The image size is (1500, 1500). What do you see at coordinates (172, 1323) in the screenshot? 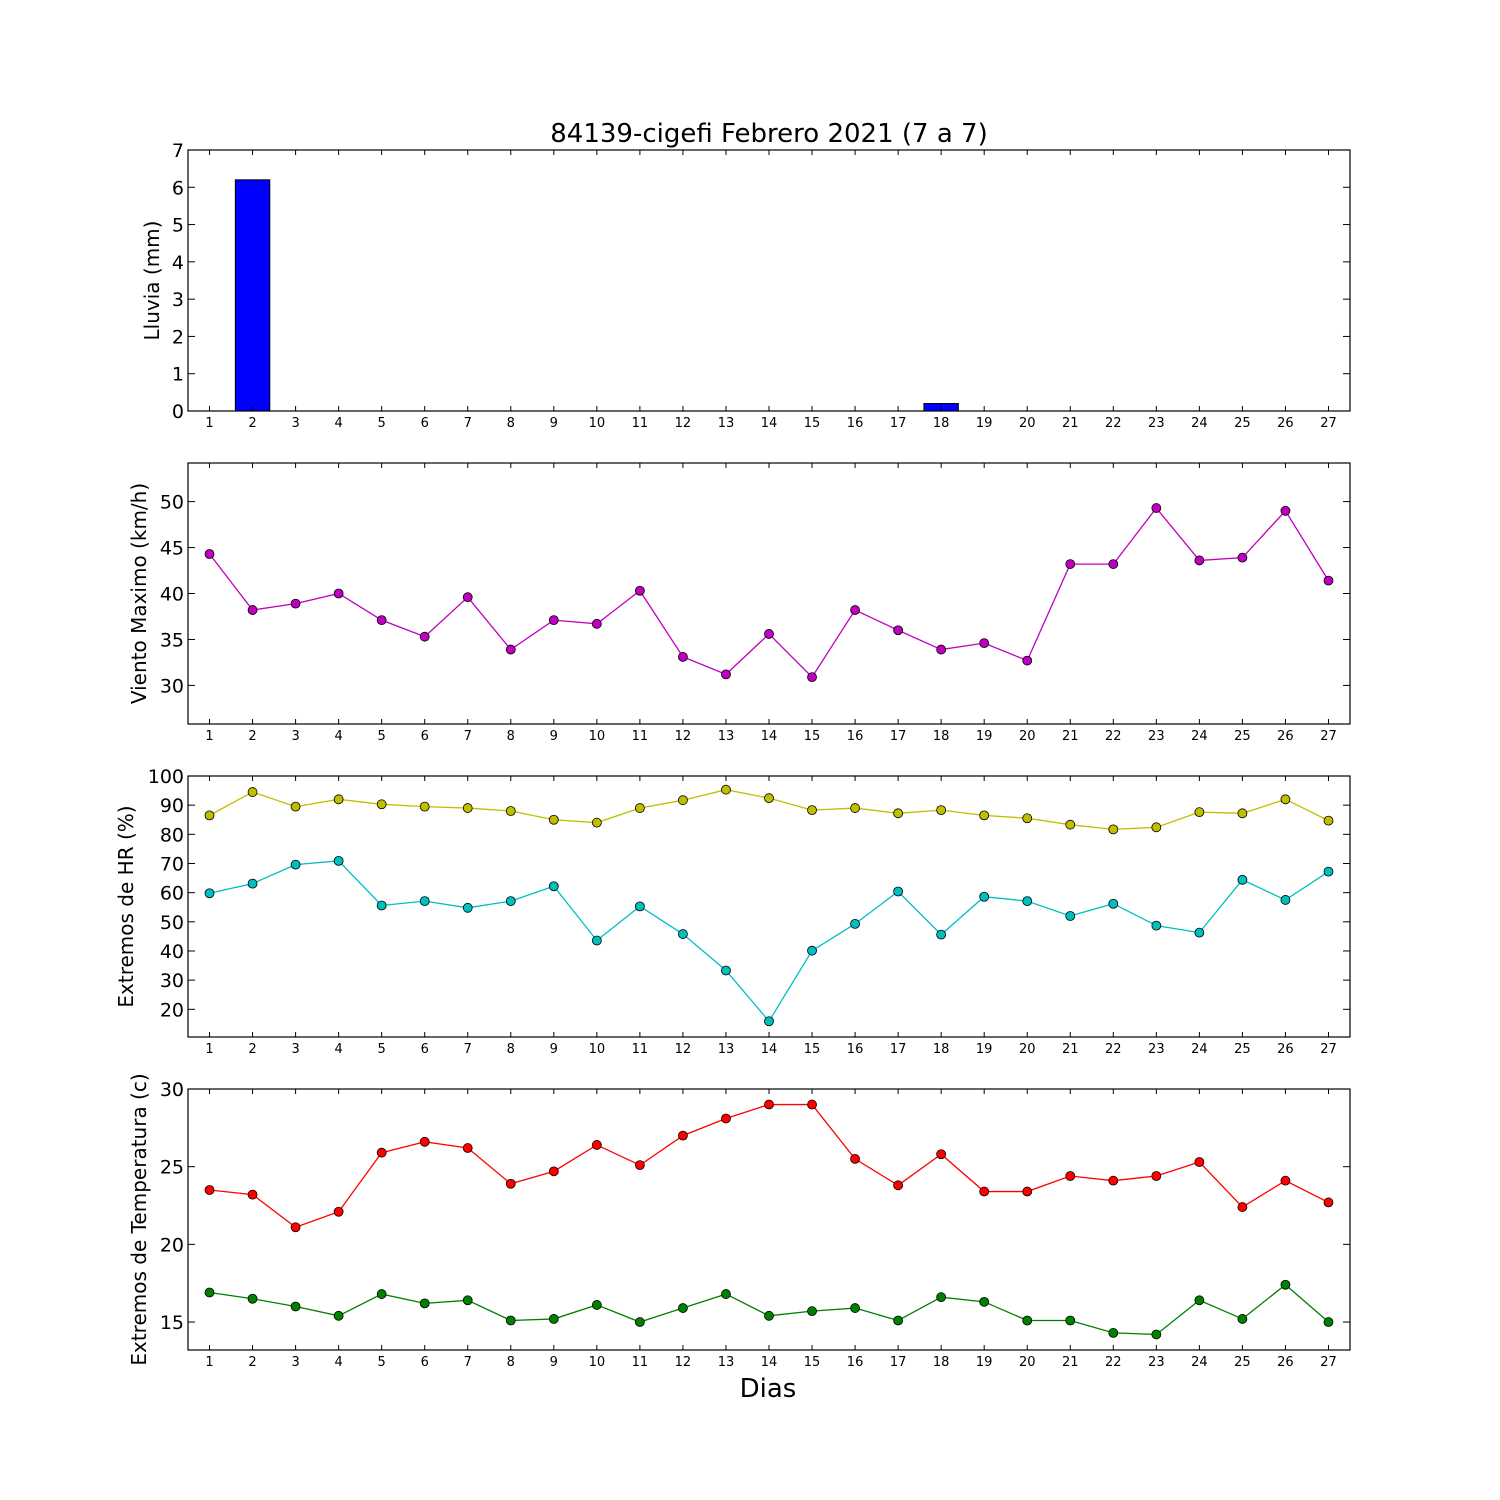
I see `y-tick-label: 15` at bounding box center [172, 1323].